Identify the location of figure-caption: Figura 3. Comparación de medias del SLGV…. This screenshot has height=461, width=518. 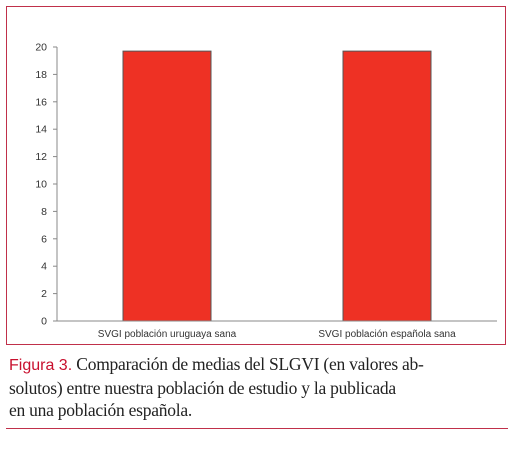
(256, 387).